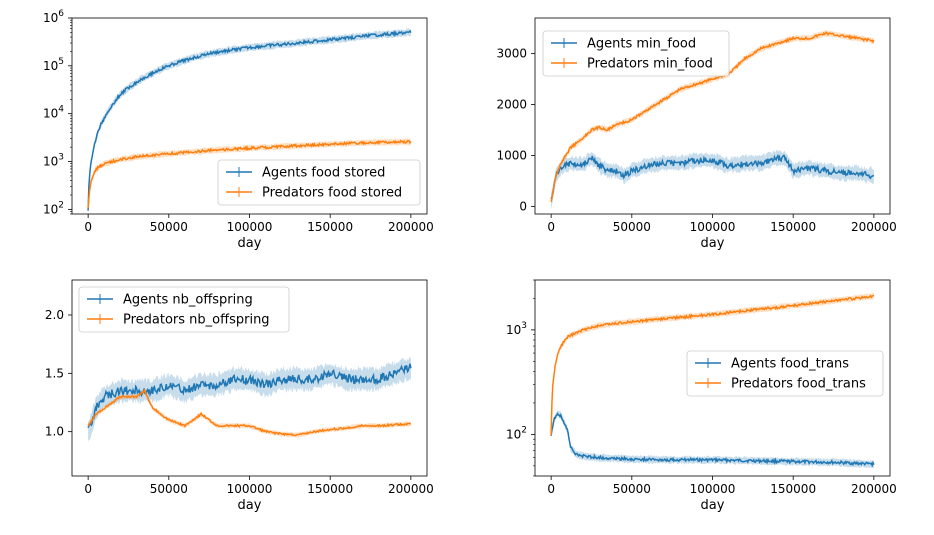 The width and height of the screenshot is (934, 535). I want to click on legend-entry-label: Agents food stored, so click(323, 173).